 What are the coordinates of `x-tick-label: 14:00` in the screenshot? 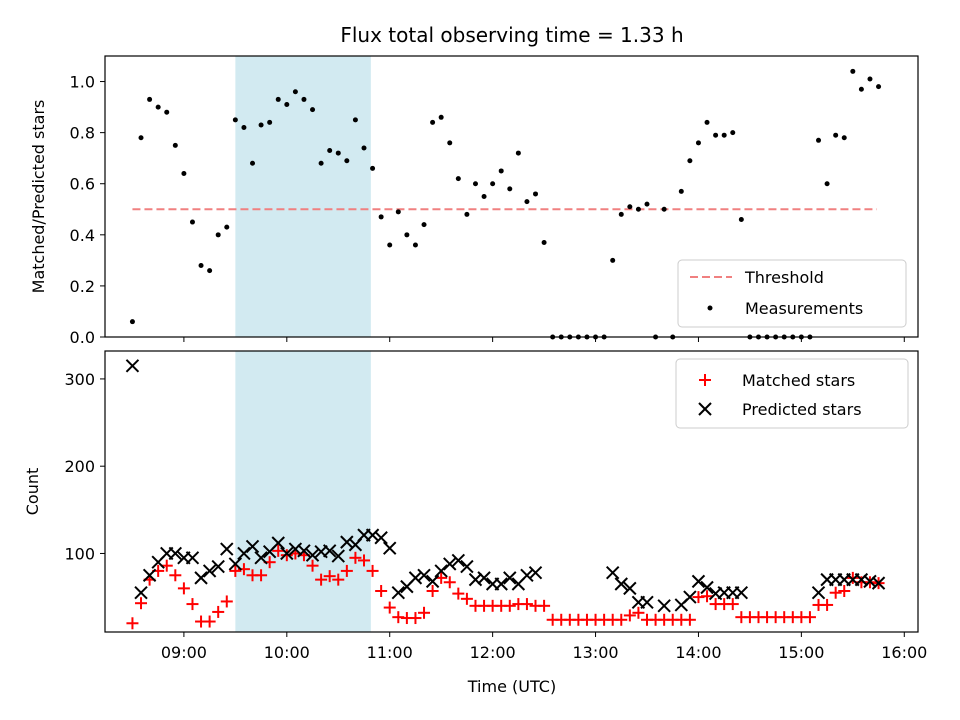 It's located at (698, 652).